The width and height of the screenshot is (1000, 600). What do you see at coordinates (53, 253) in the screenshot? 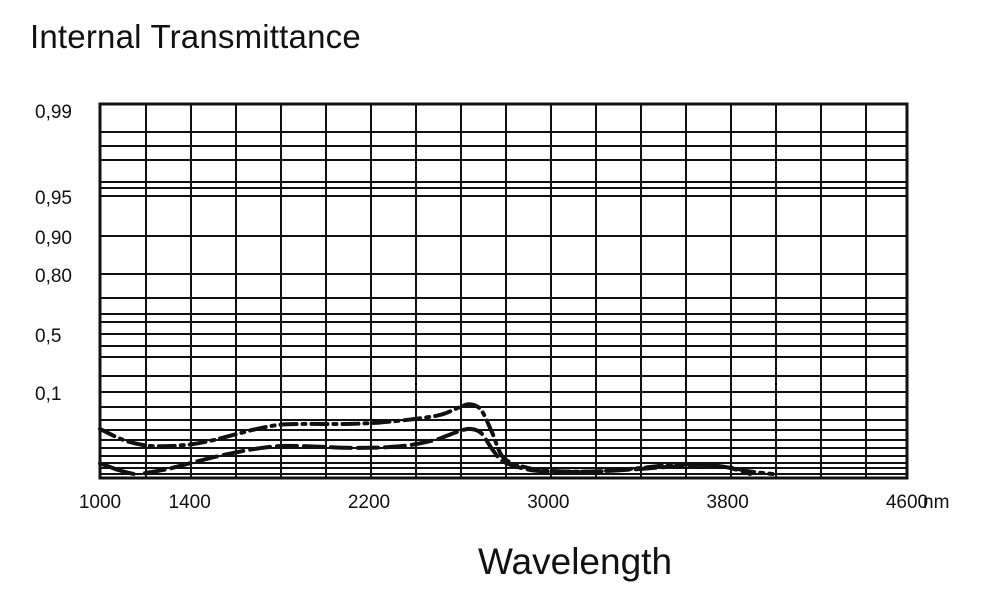
I see `y-tick-labels: 0,99 0,95 0,90 0,80 0,5 0,1` at bounding box center [53, 253].